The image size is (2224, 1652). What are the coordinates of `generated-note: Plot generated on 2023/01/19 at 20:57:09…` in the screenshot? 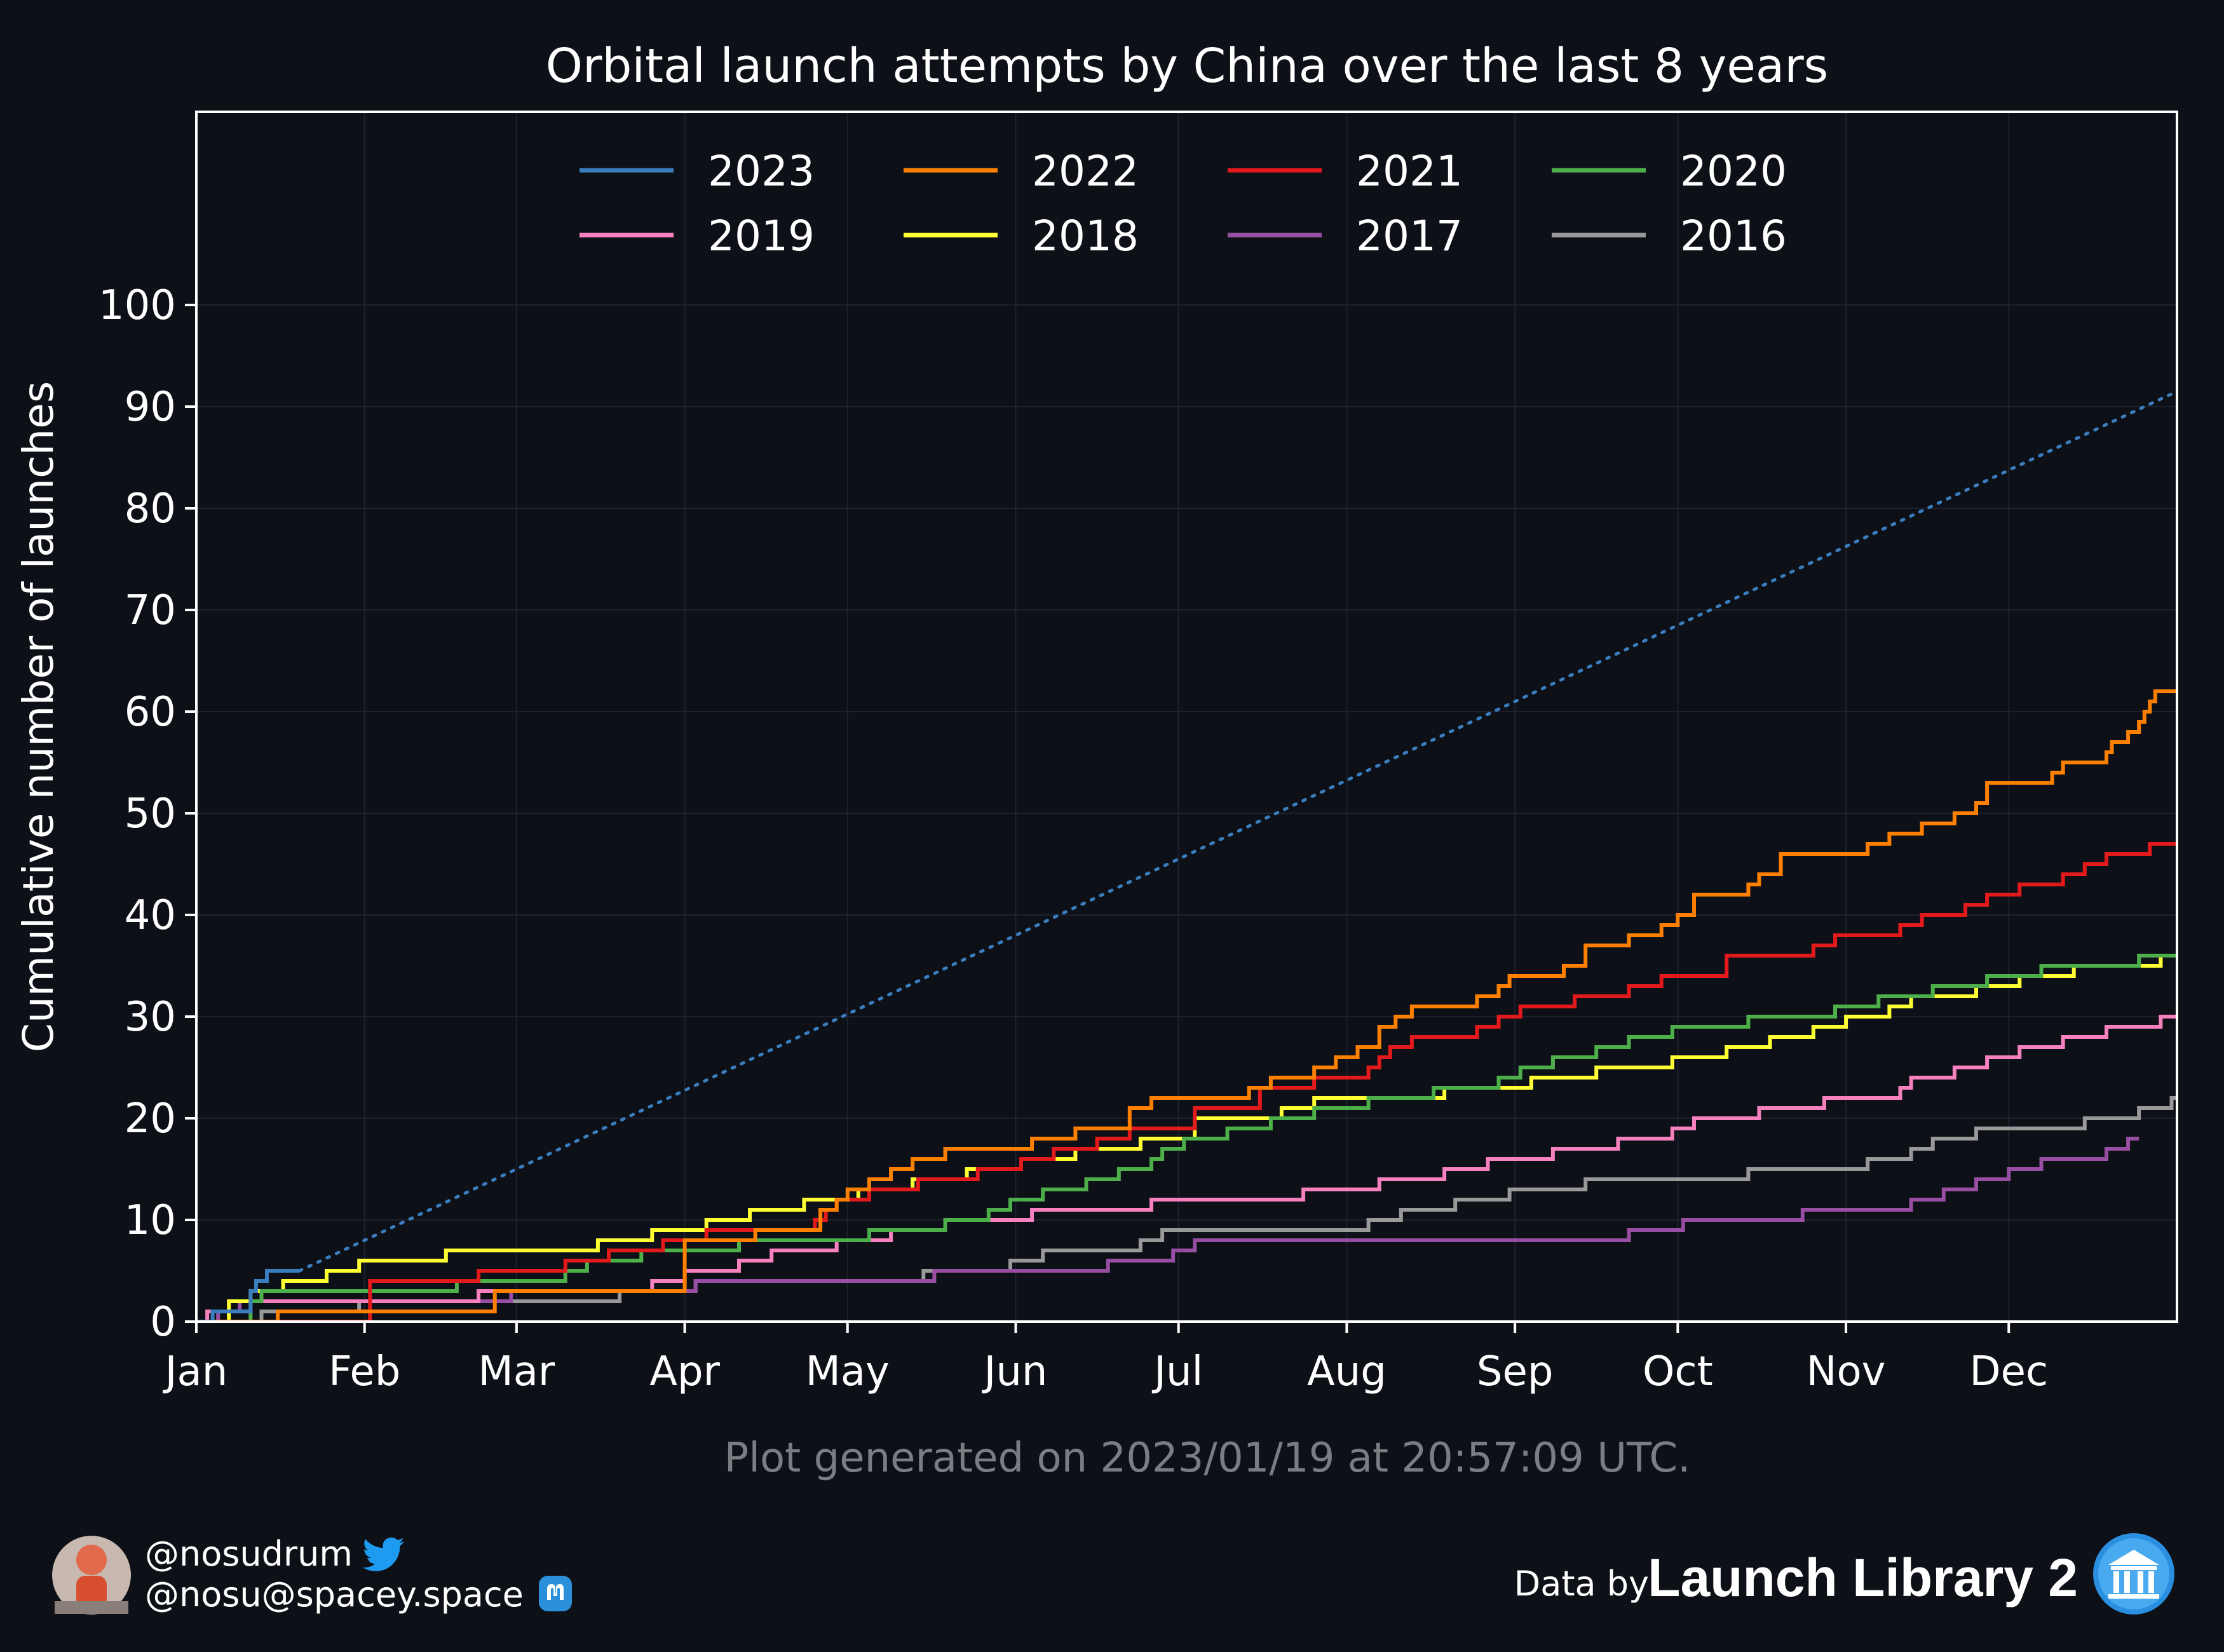 It's located at (1207, 1458).